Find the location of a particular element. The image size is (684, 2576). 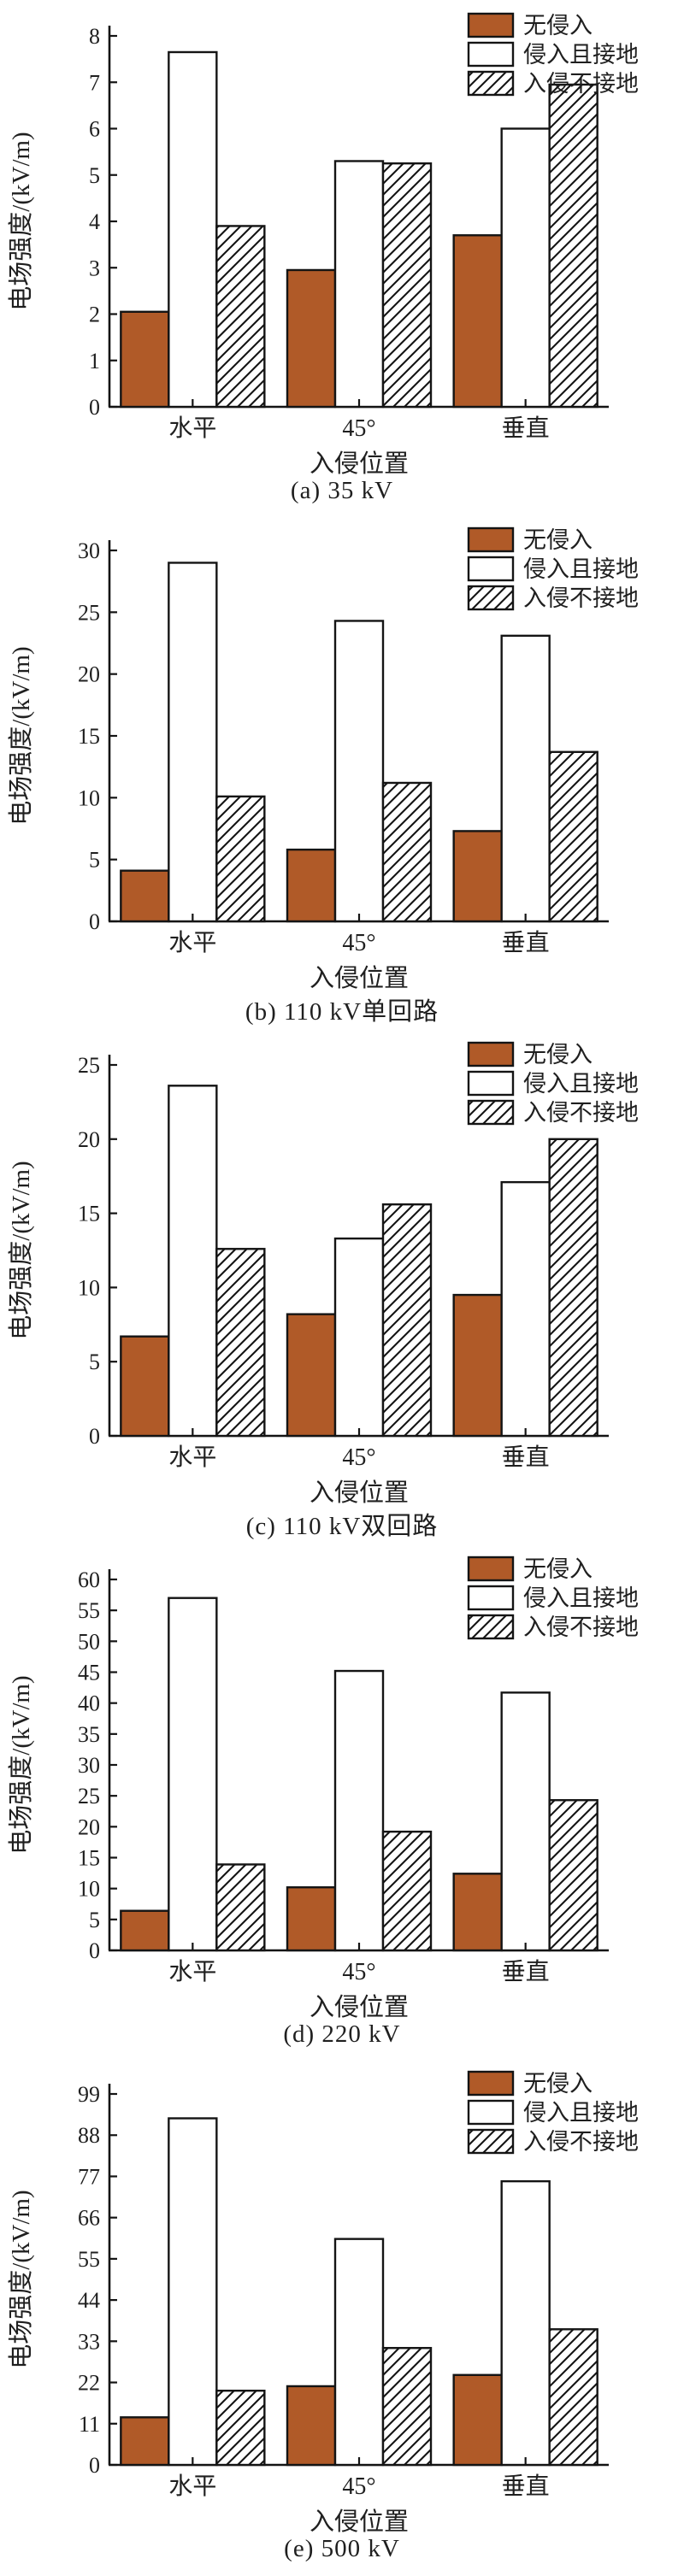

y-tick-label: 50 is located at coordinates (89, 1641).